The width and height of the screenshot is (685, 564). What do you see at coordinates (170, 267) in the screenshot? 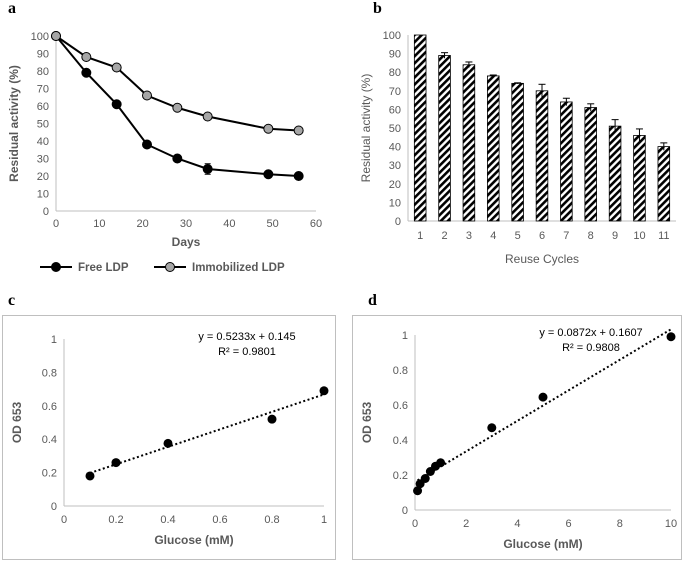
I see `legend-marker-immobilized` at bounding box center [170, 267].